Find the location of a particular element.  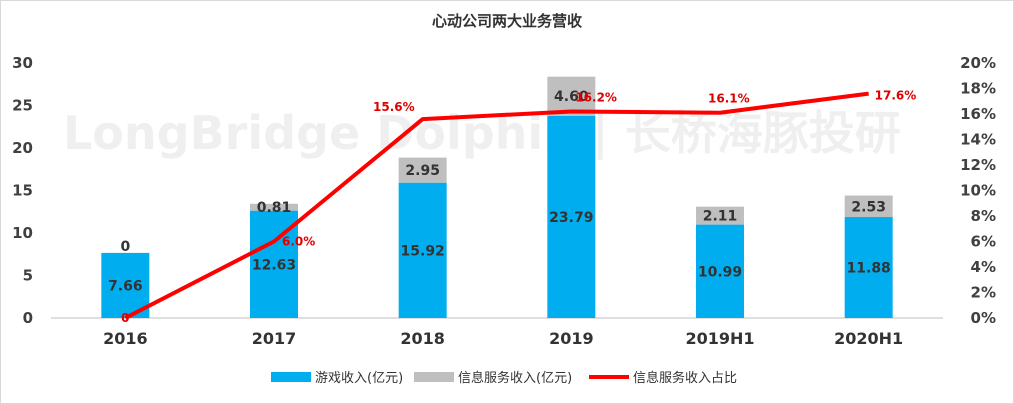

ratio-data-label: 15.6% is located at coordinates (394, 107).